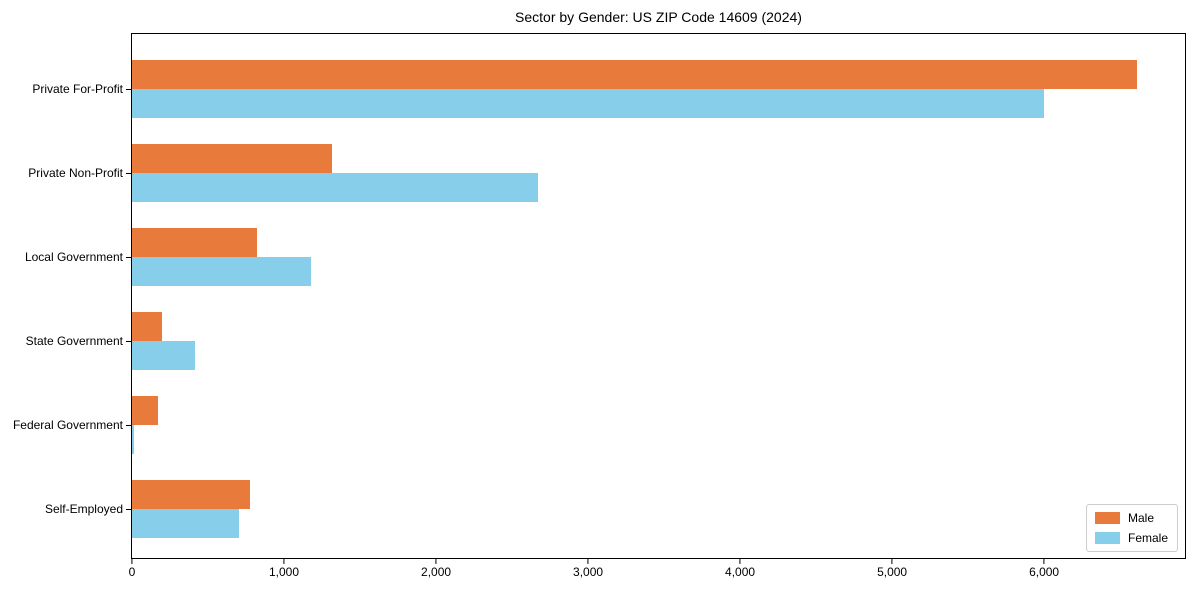 This screenshot has width=1200, height=600. Describe the element at coordinates (284, 572) in the screenshot. I see `x-axis-tick-label: 1,000` at that location.